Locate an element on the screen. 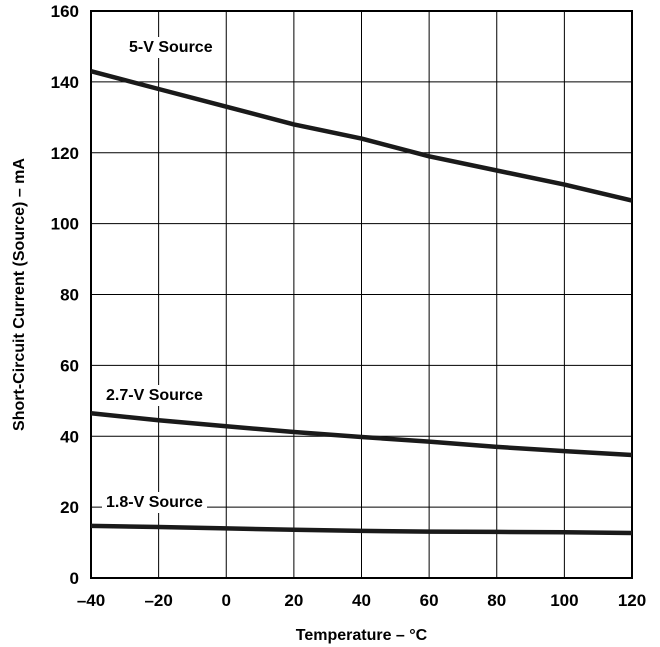 This screenshot has height=647, width=660. x-tick-label: 120 is located at coordinates (632, 600).